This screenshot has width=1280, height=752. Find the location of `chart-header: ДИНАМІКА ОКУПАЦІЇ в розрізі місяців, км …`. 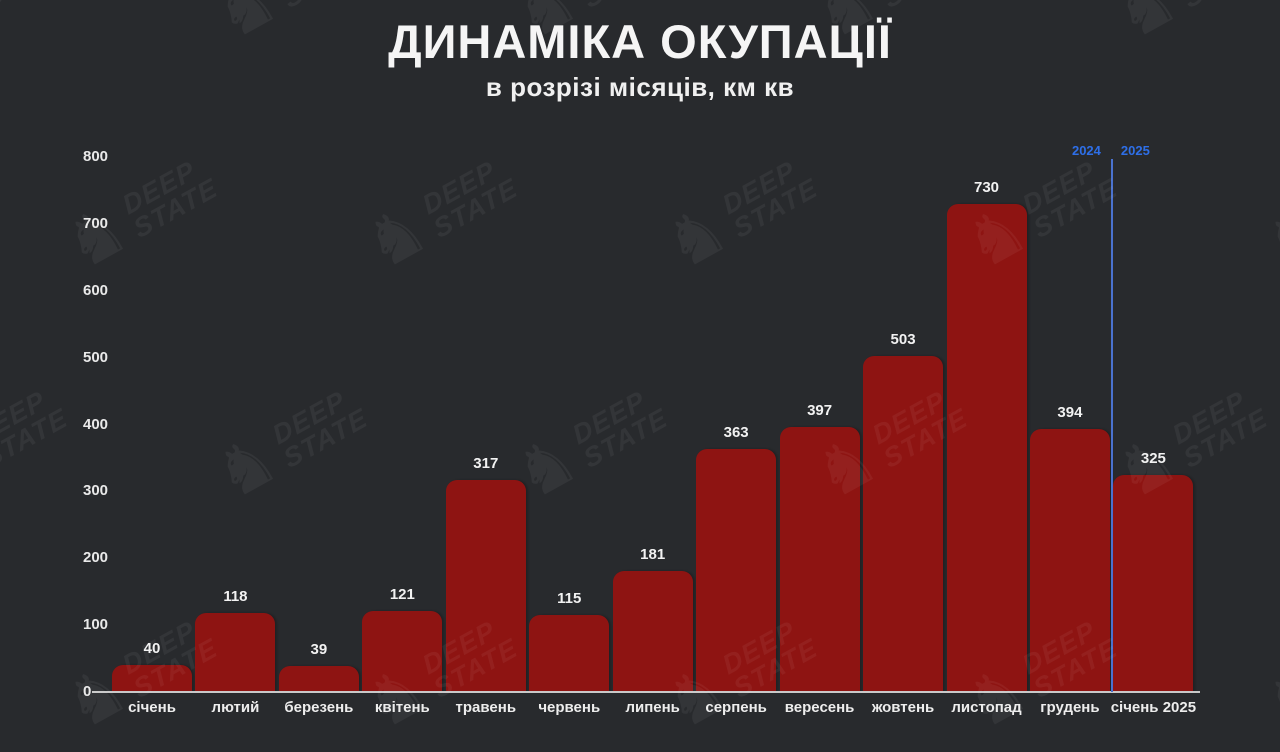

chart-header: ДИНАМІКА ОКУПАЦІЇ в розрізі місяців, км … is located at coordinates (640, 51).